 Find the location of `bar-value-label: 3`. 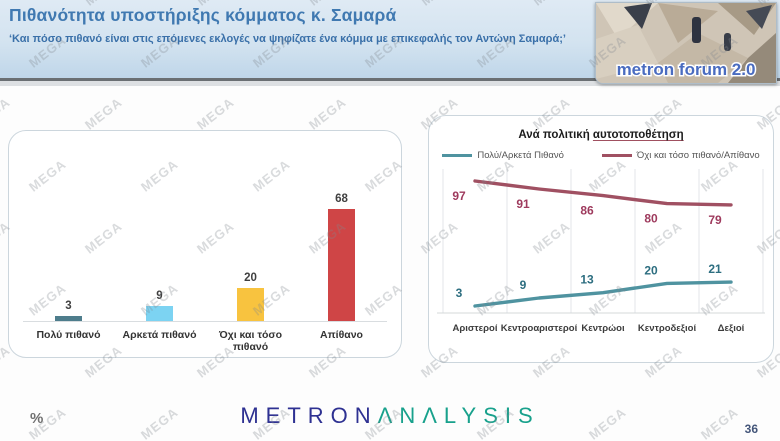

bar-value-label: 3 is located at coordinates (68, 306).